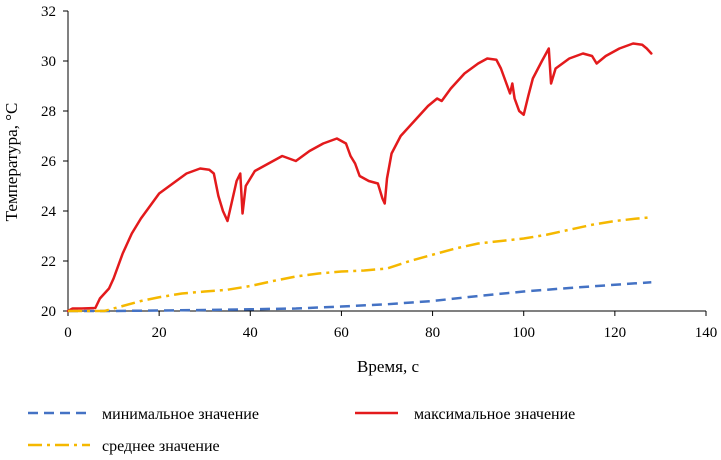  Describe the element at coordinates (706, 333) in the screenshot. I see `x-tick-label: 140` at that location.